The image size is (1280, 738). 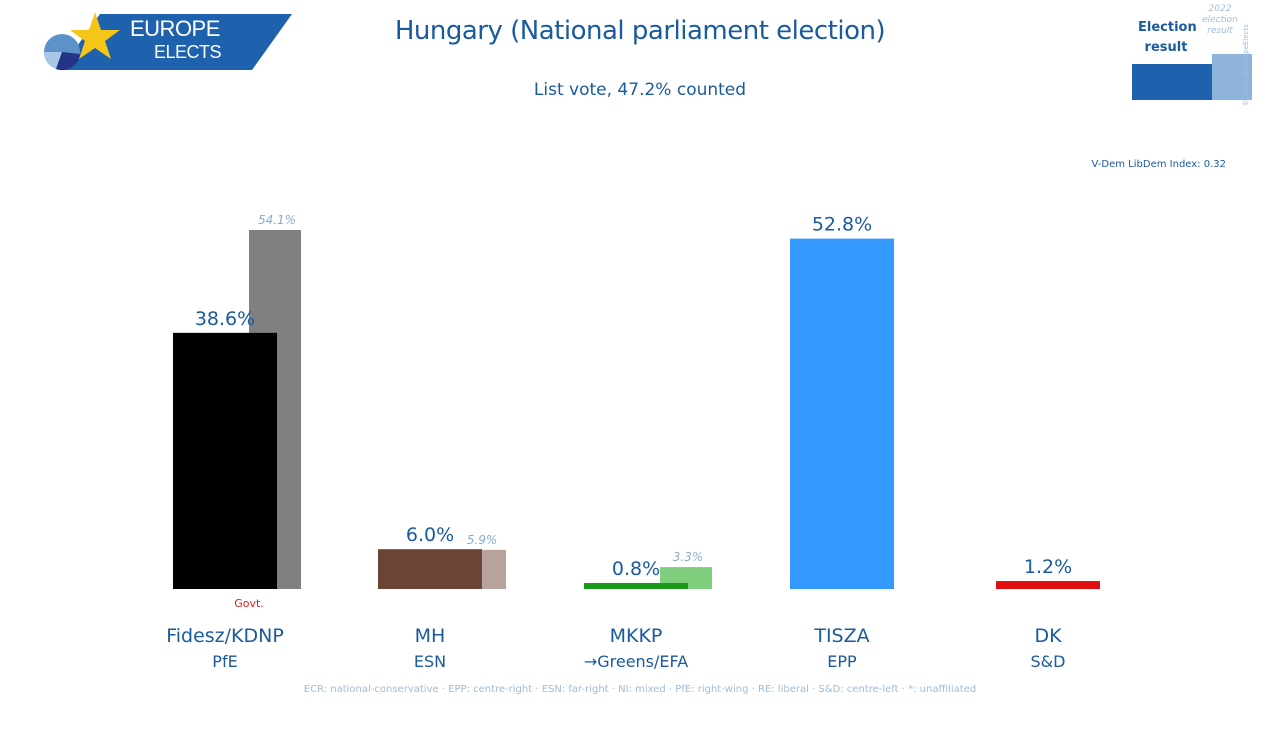 I want to click on bar-tisza, so click(x=842, y=413).